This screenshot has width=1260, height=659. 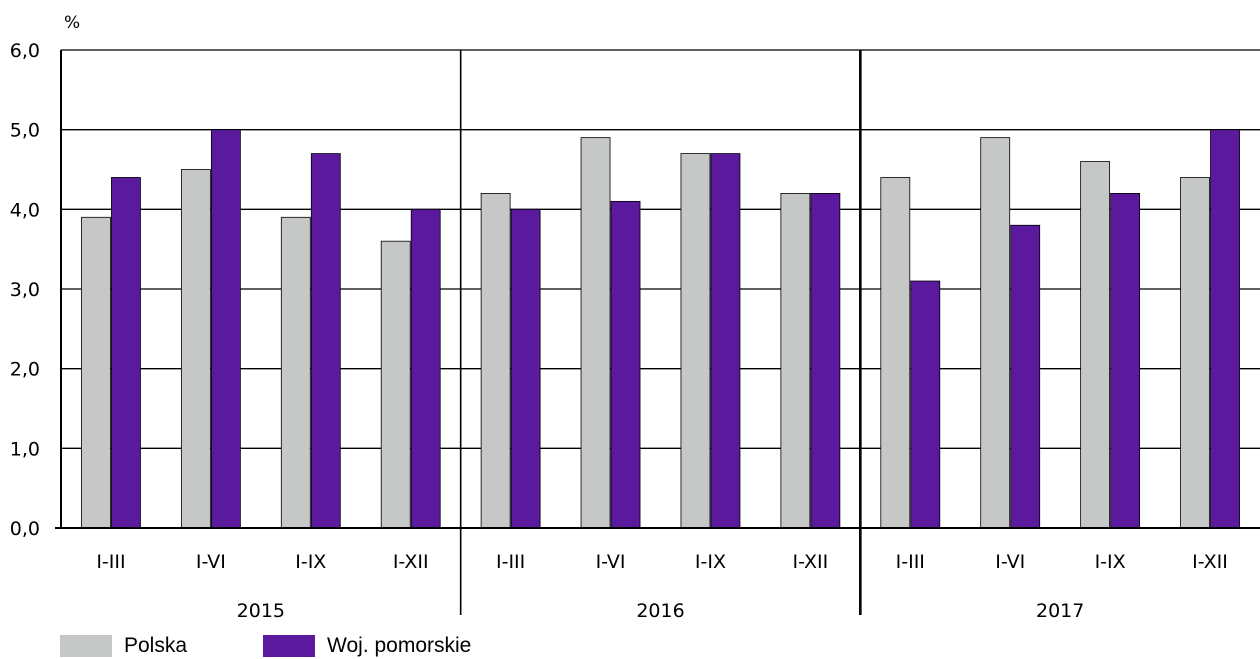 What do you see at coordinates (25, 449) in the screenshot?
I see `y-tick-label: 1,0` at bounding box center [25, 449].